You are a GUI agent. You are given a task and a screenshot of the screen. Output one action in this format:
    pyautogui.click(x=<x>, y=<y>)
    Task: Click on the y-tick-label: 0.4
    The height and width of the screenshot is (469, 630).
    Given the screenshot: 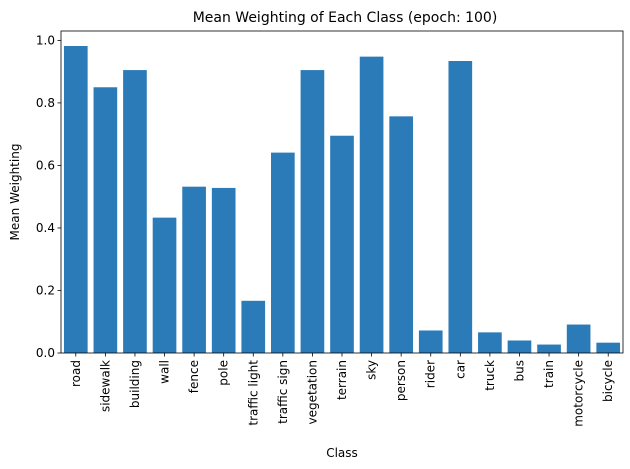 What is the action you would take?
    pyautogui.click(x=45, y=228)
    